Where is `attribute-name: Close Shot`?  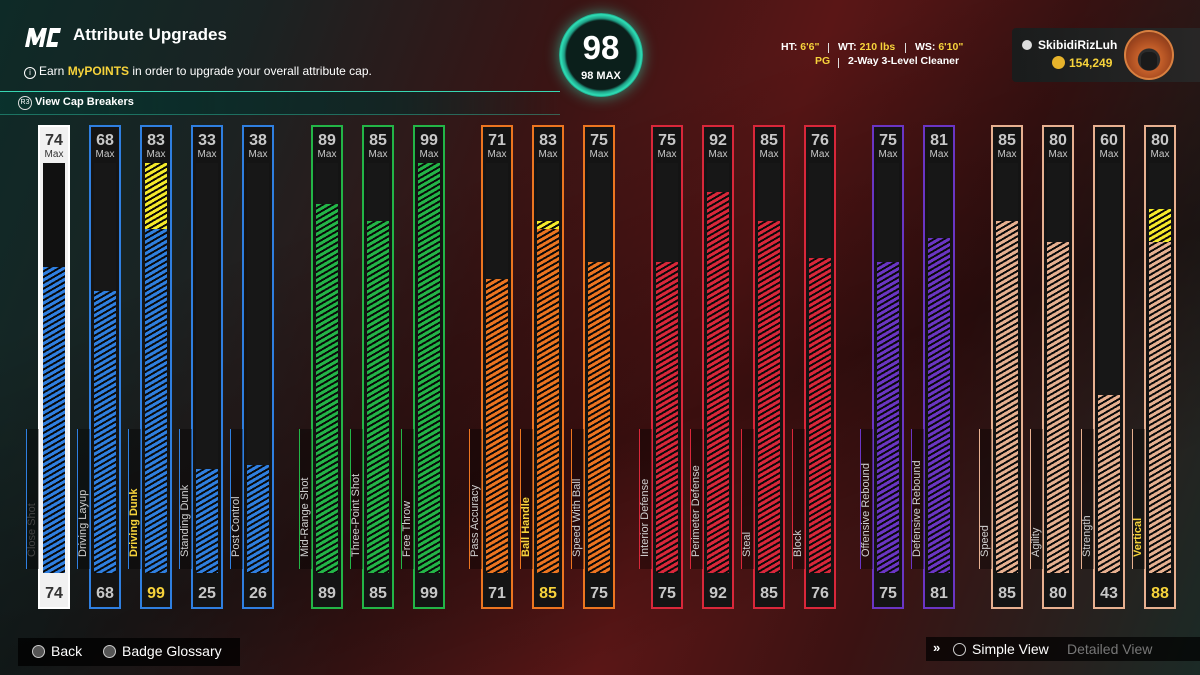 attribute-name: Close Shot is located at coordinates (32, 530).